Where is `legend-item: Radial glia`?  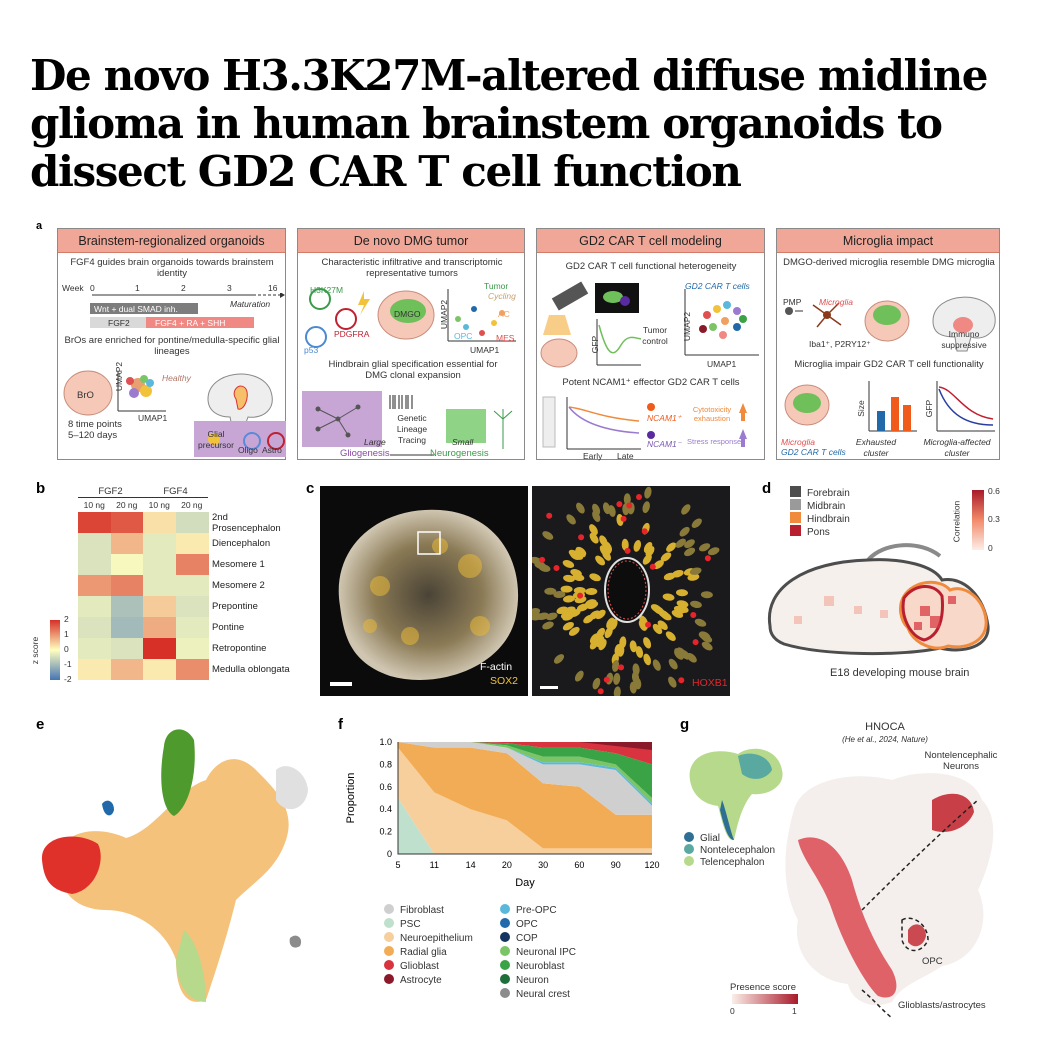
legend-item: Radial glia is located at coordinates (415, 952).